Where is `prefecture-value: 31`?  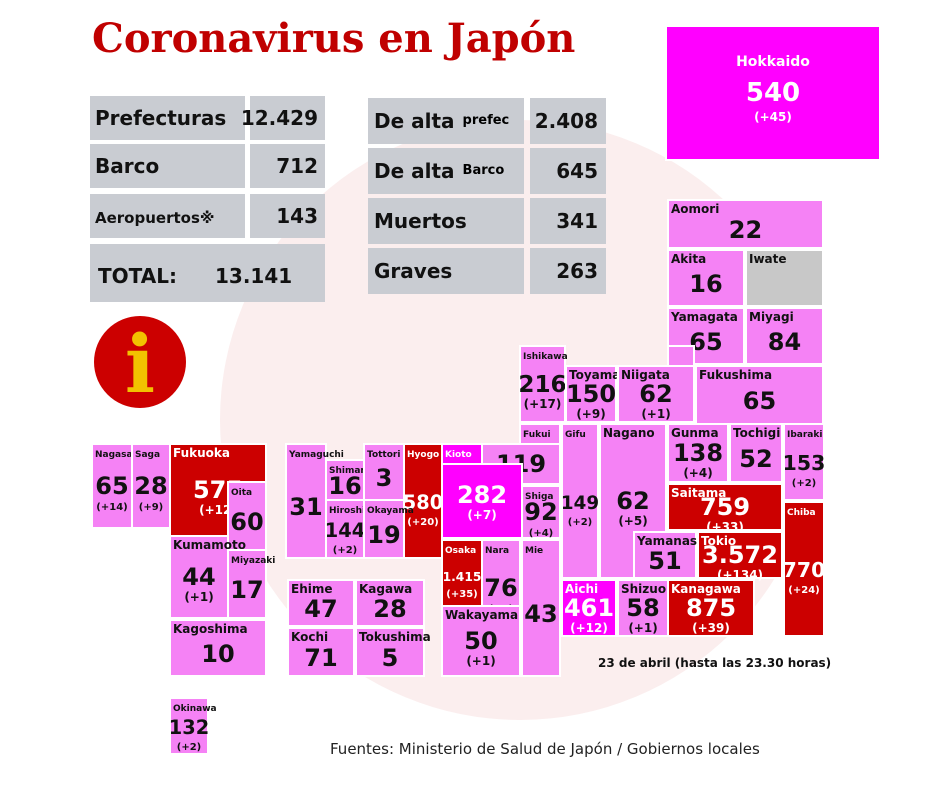
prefecture-value: 31 is located at coordinates (305, 507).